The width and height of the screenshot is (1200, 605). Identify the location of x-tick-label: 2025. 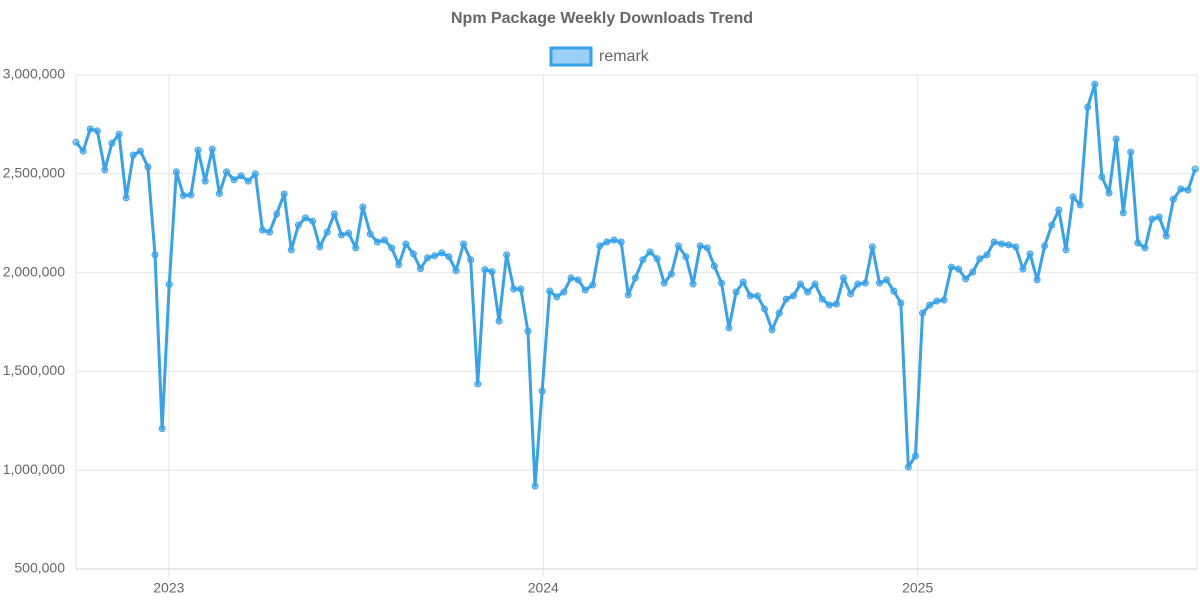
(917, 588).